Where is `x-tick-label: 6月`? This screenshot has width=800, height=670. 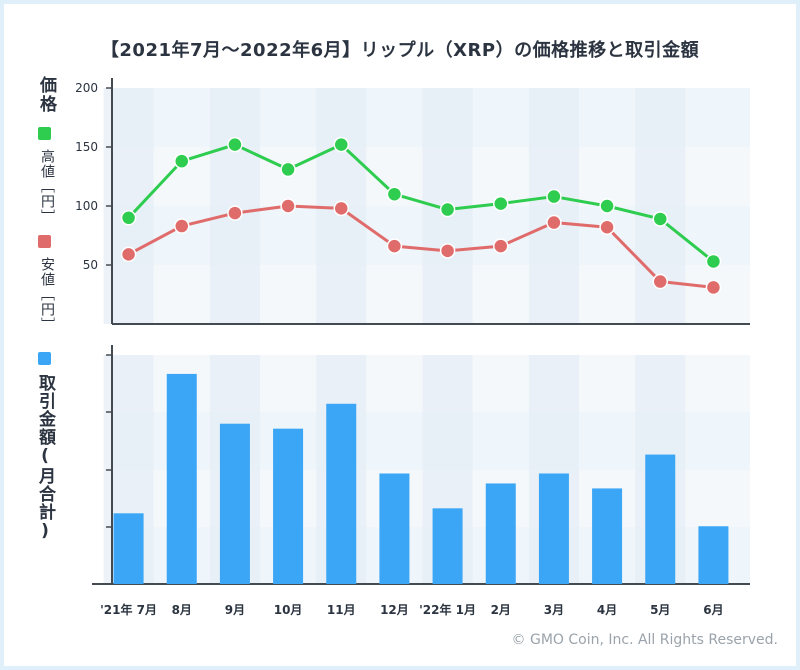 x-tick-label: 6月 is located at coordinates (713, 610).